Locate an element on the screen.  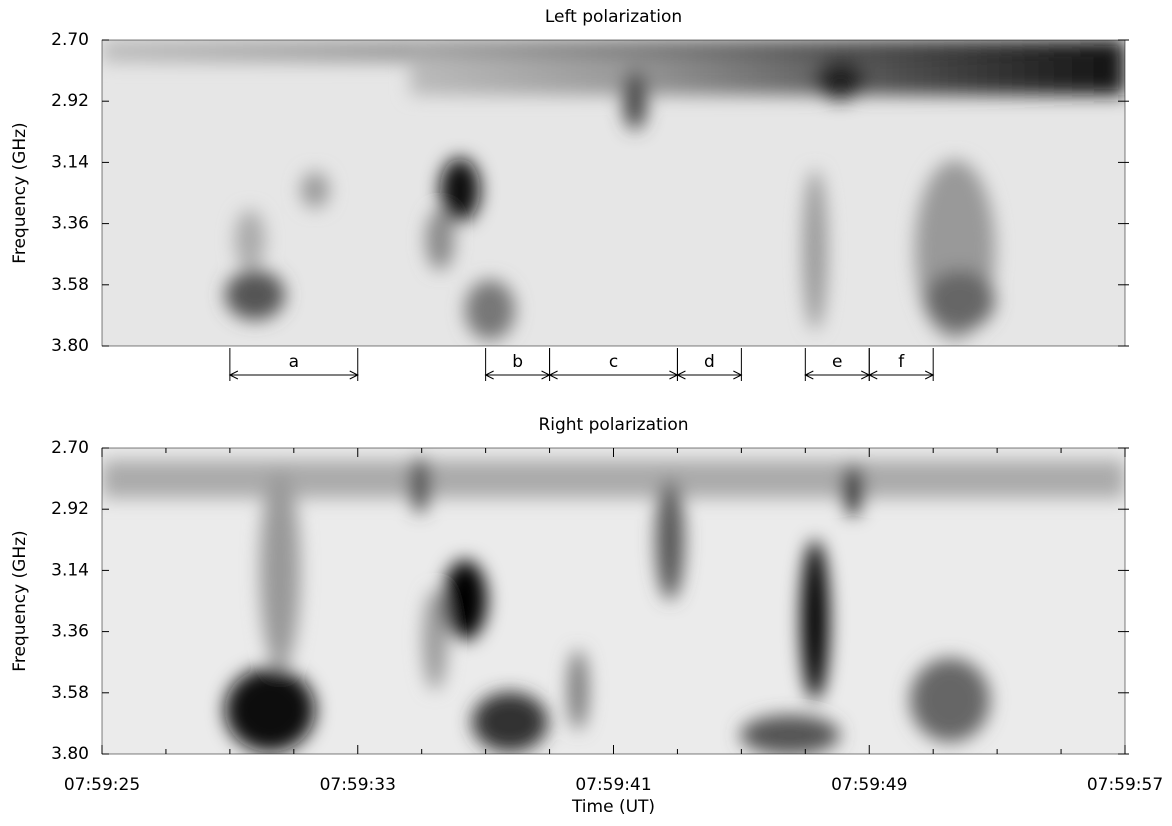
interval-label: d is located at coordinates (709, 362).